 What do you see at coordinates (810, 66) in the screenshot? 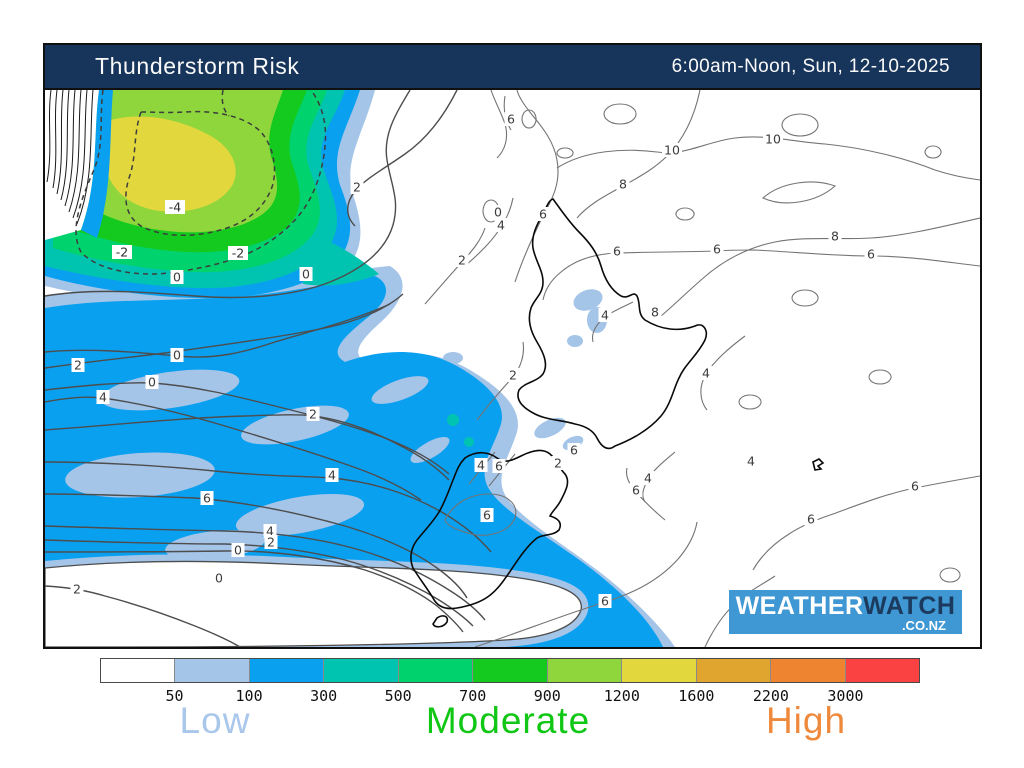
I see `valid-time-label: 6:00am-Noon, Sun, 12-10-2025` at bounding box center [810, 66].